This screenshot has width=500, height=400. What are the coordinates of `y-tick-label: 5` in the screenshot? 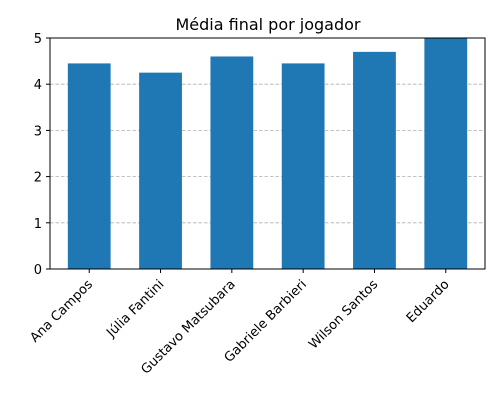 It's located at (38, 39).